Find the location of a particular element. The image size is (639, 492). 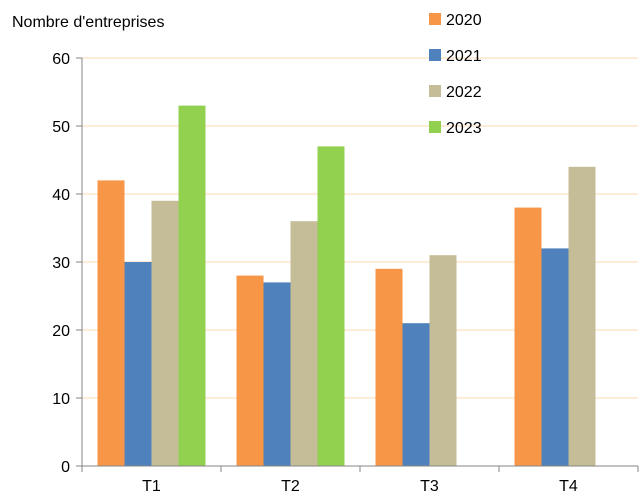

y-tick-label: 60 is located at coordinates (61, 59).